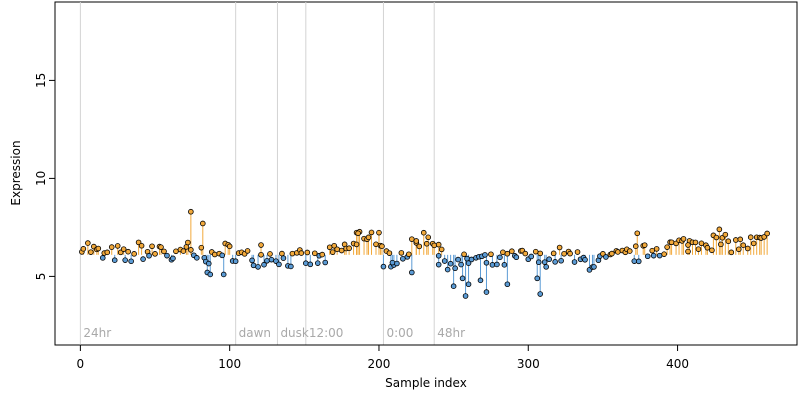  Describe the element at coordinates (399, 333) in the screenshot. I see `time-marker-label: 0:00` at that location.